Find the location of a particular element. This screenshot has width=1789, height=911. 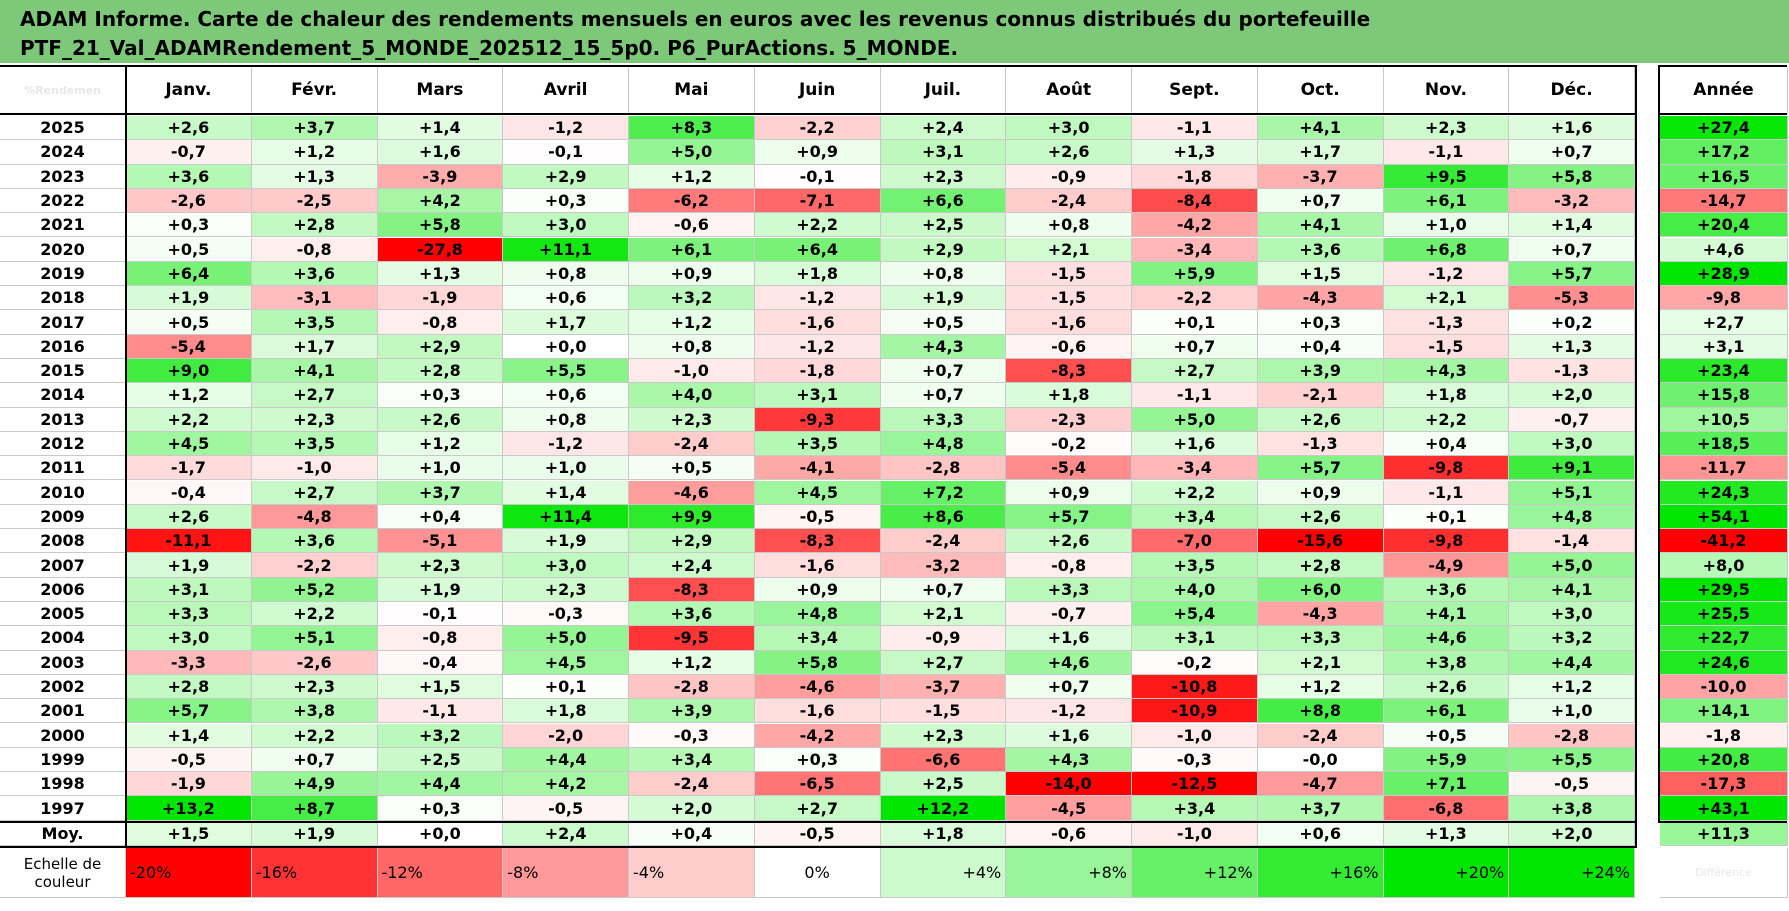

heatmap-cell: -9,8 is located at coordinates (1446, 541).